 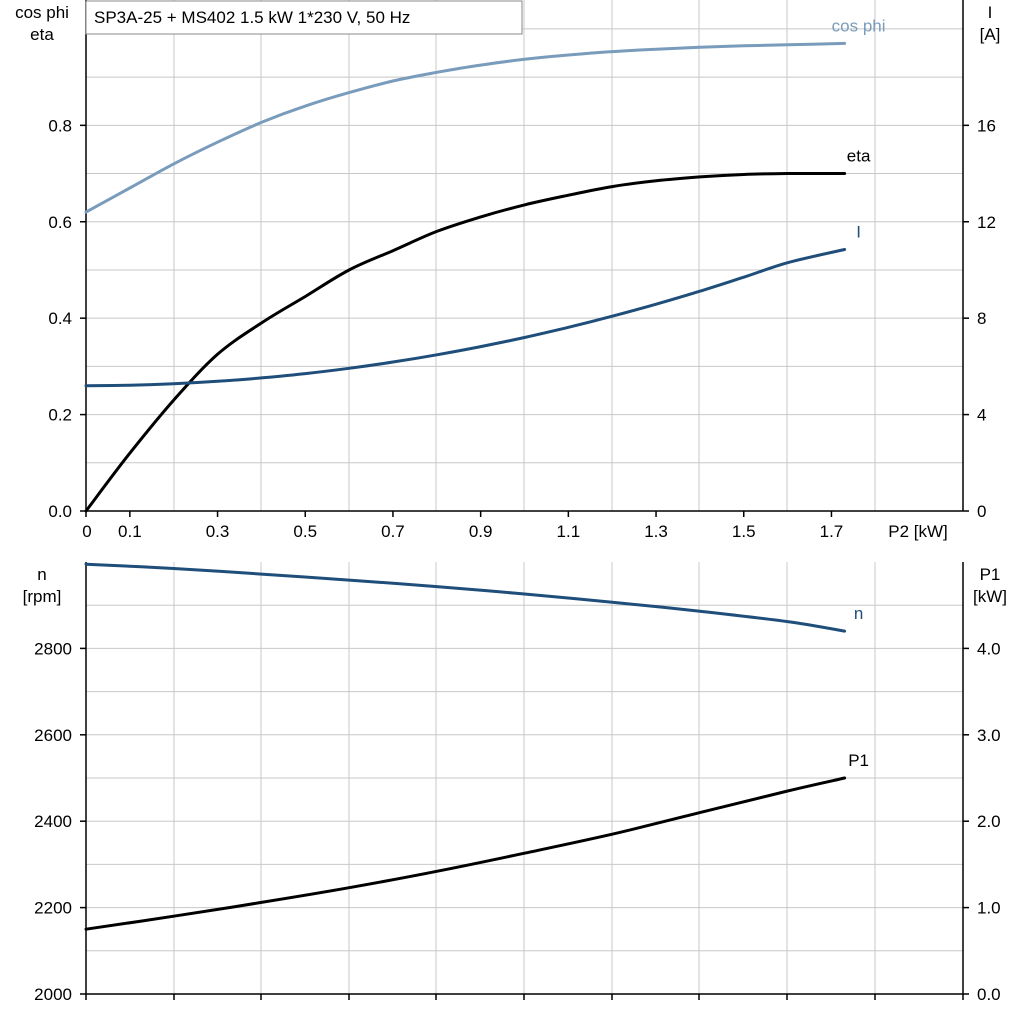 What do you see at coordinates (832, 531) in the screenshot?
I see `x-tick-label: 1.7` at bounding box center [832, 531].